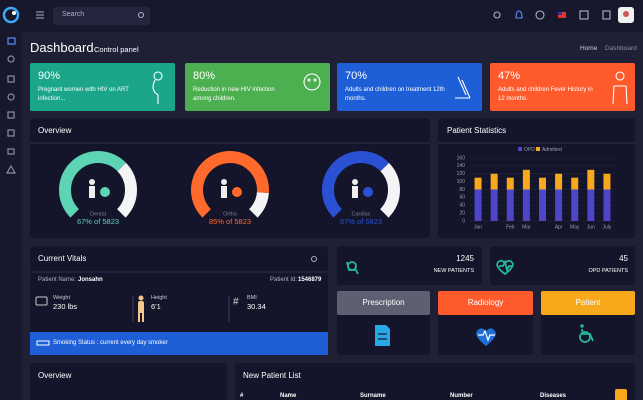 This screenshot has height=400, width=643. I want to click on panel-title: Patient Statistics, so click(477, 130).